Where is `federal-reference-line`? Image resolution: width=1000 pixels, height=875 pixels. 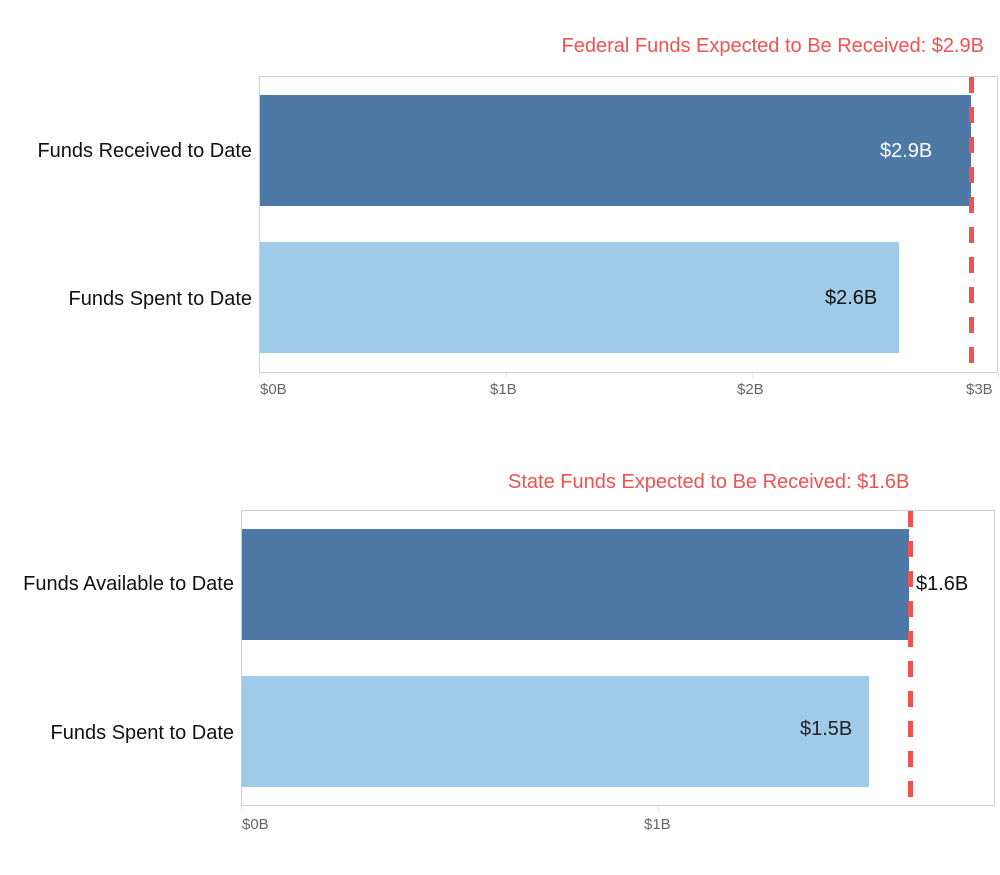 federal-reference-line is located at coordinates (971, 224).